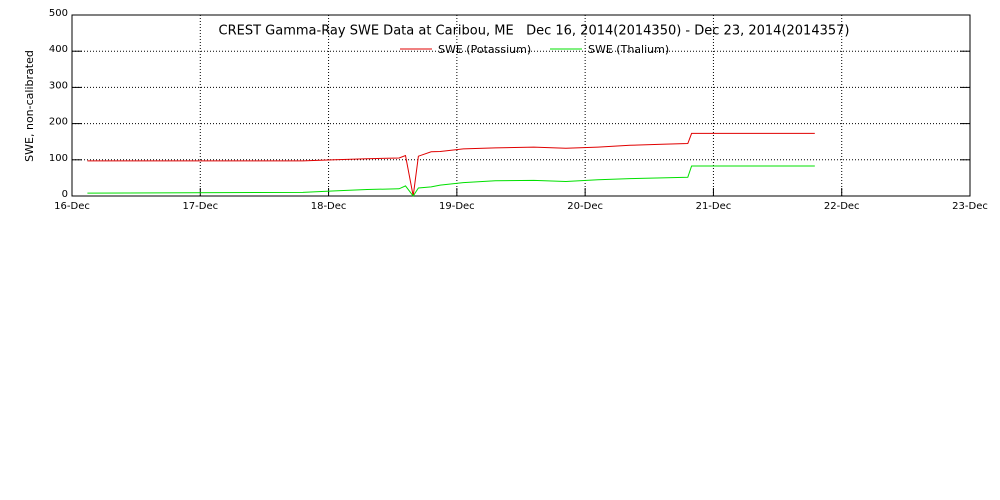  Describe the element at coordinates (714, 206) in the screenshot. I see `x-tick-label: 21-Dec` at that location.